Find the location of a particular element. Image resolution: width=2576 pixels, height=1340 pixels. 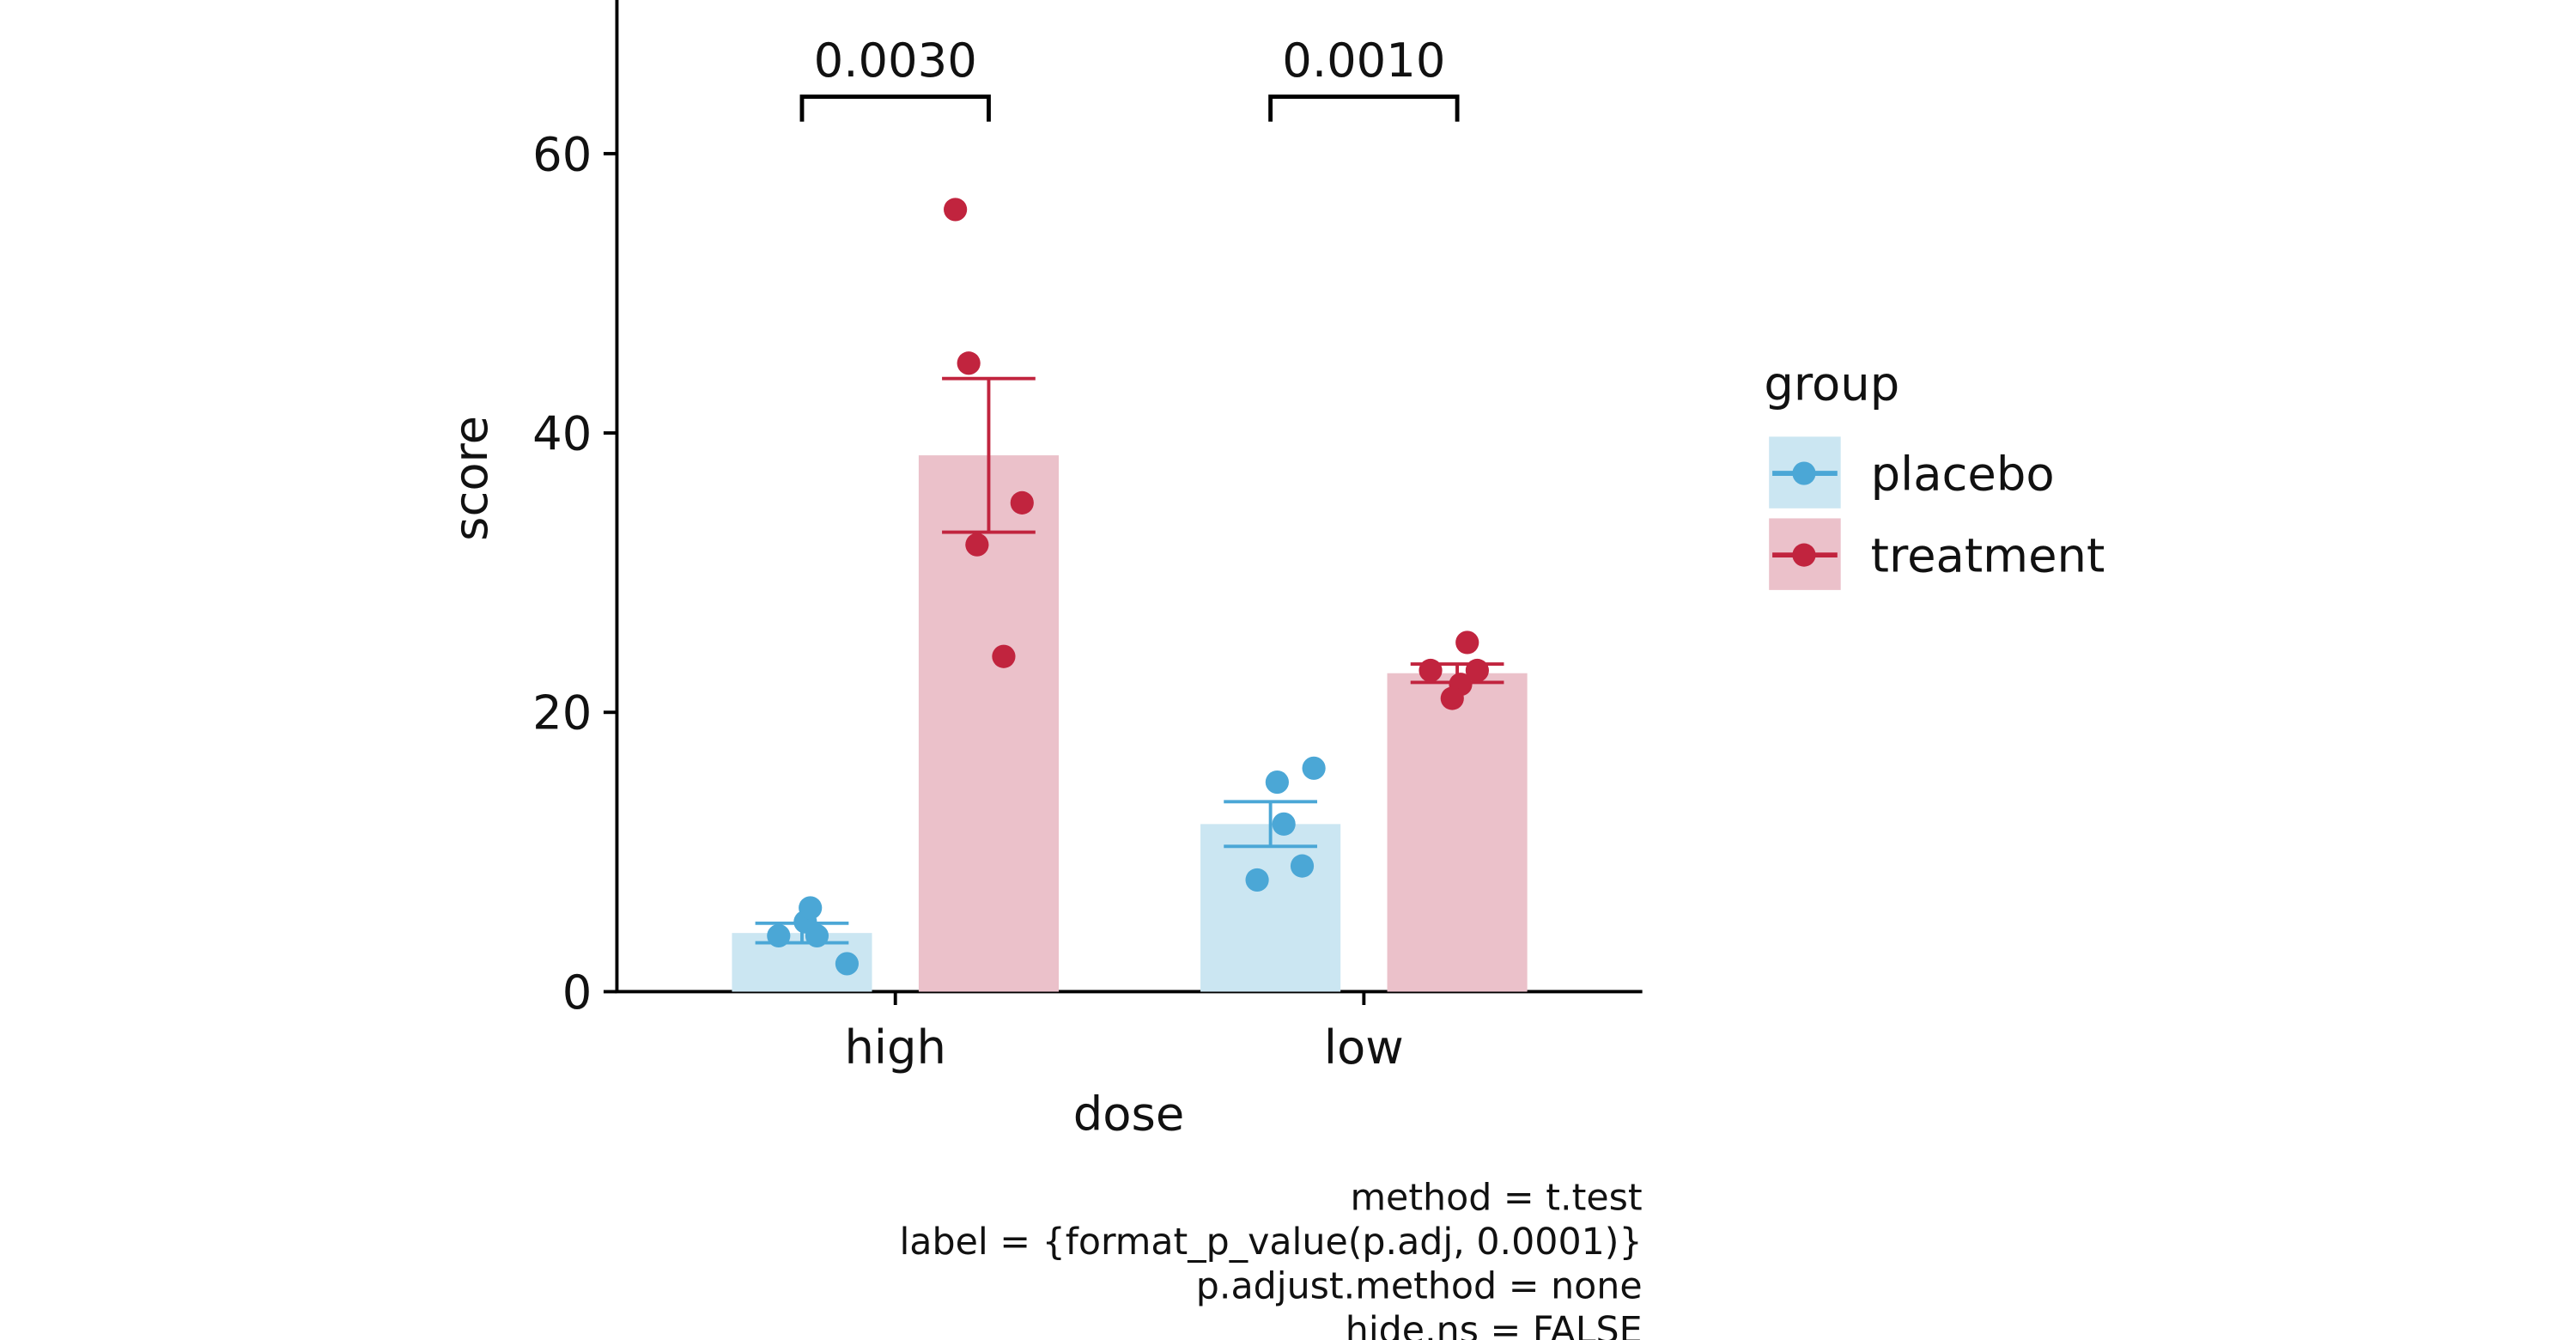

legend-label: placebo is located at coordinates (1963, 474).